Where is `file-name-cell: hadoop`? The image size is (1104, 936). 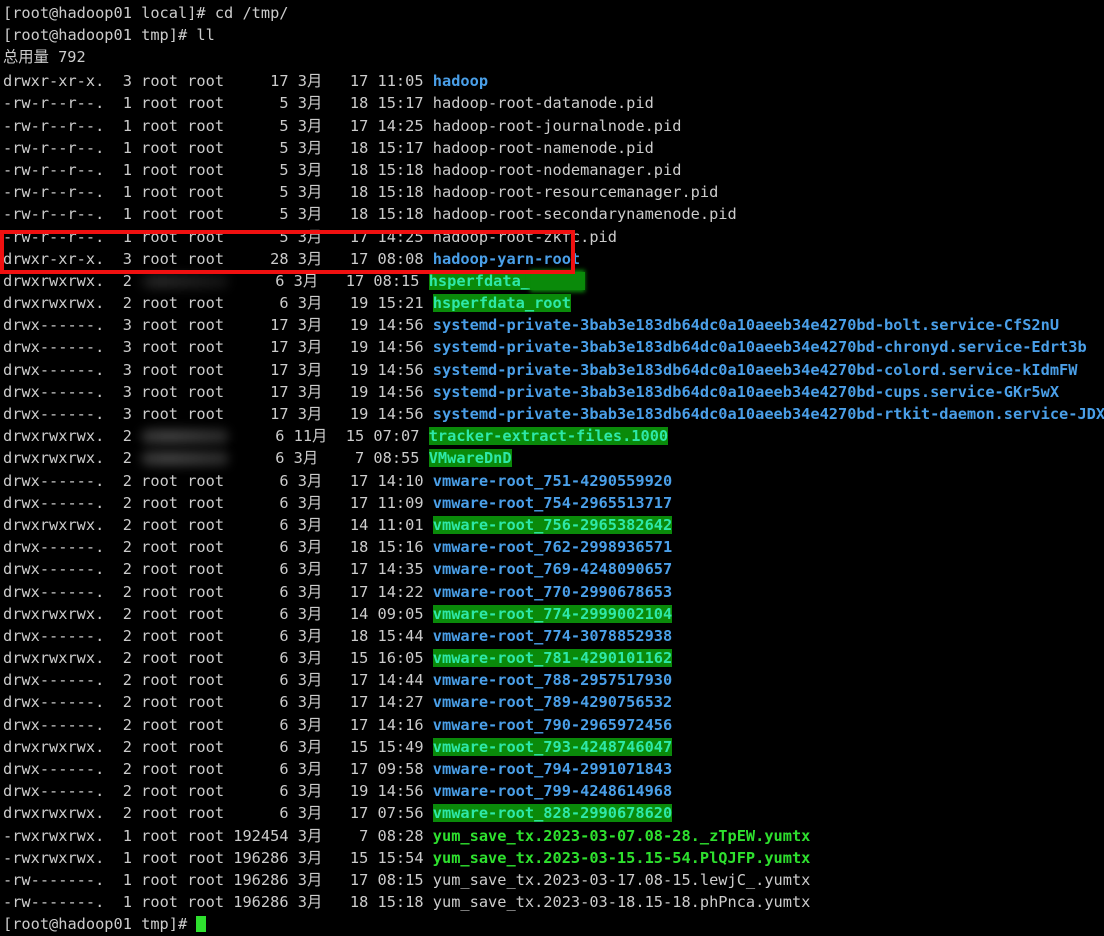 file-name-cell: hadoop is located at coordinates (460, 81).